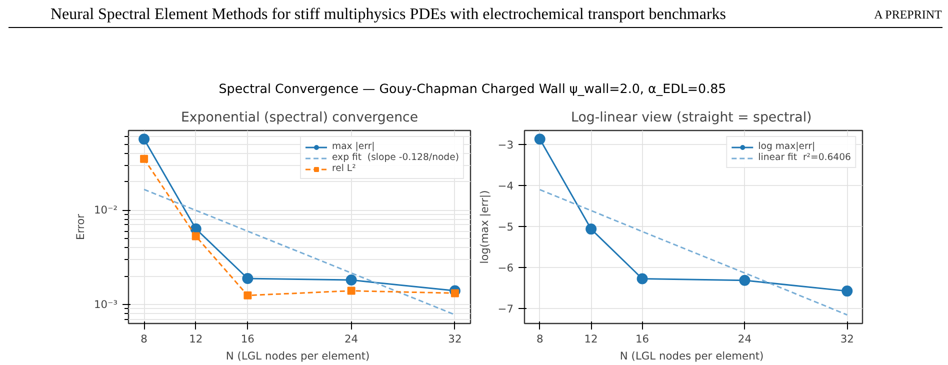 The width and height of the screenshot is (948, 365). What do you see at coordinates (908, 15) in the screenshot?
I see `text: A PREPRINT` at bounding box center [908, 15].